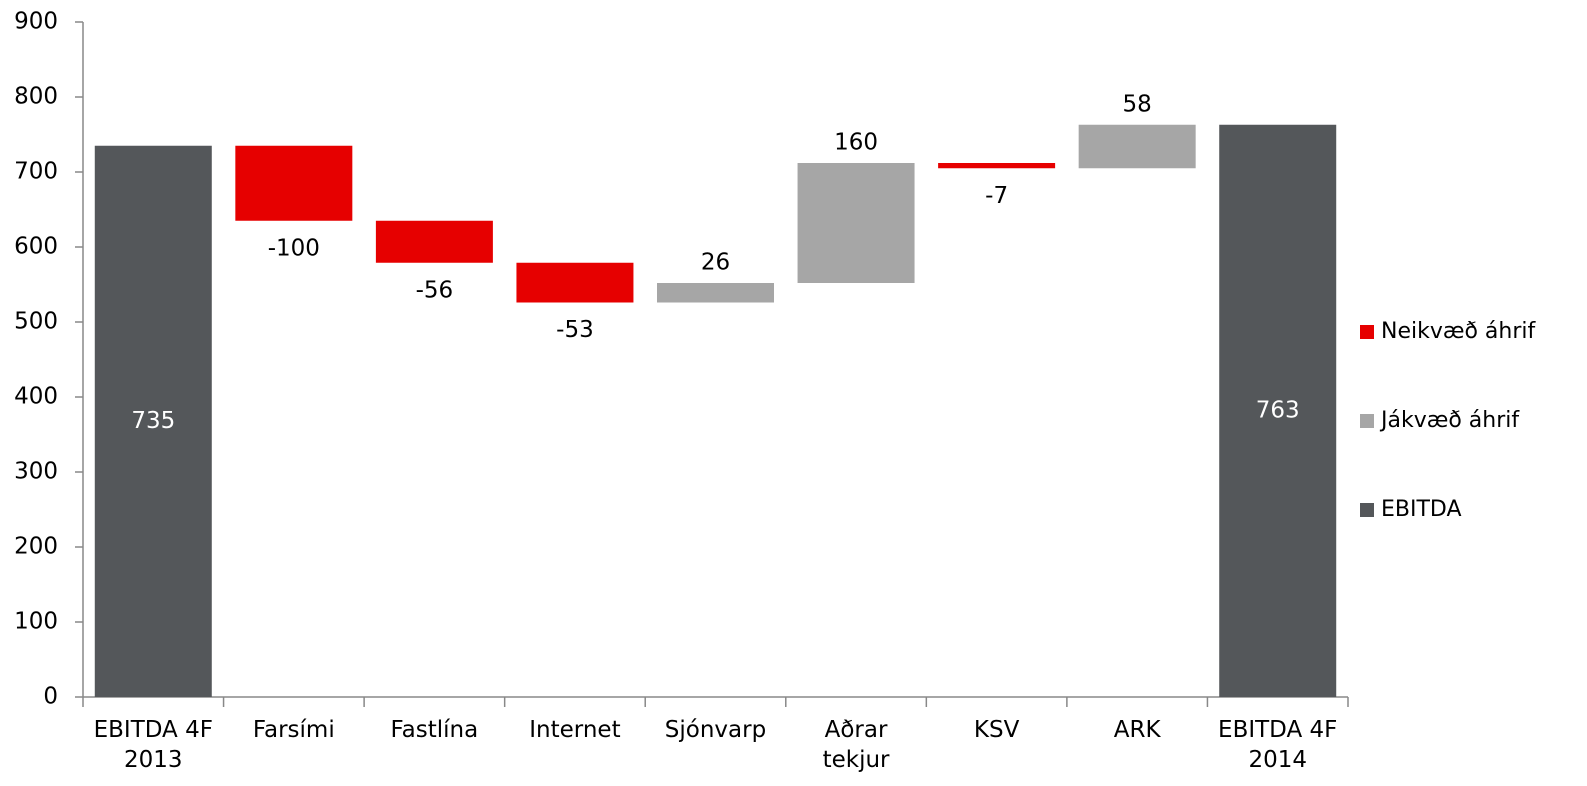  What do you see at coordinates (575, 330) in the screenshot?
I see `value-label: -53` at bounding box center [575, 330].